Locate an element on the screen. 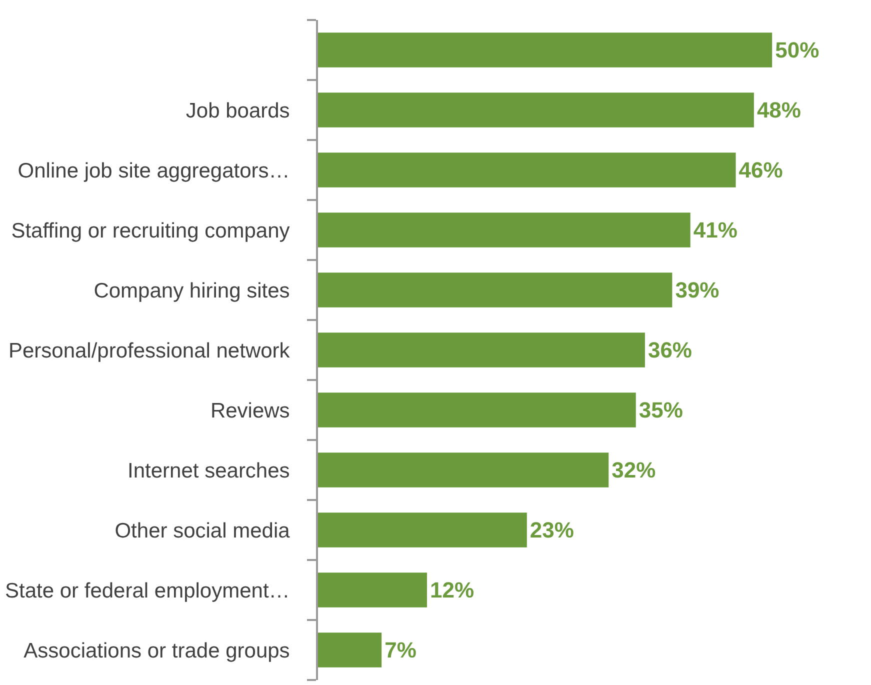  data-label: 7% is located at coordinates (400, 650).